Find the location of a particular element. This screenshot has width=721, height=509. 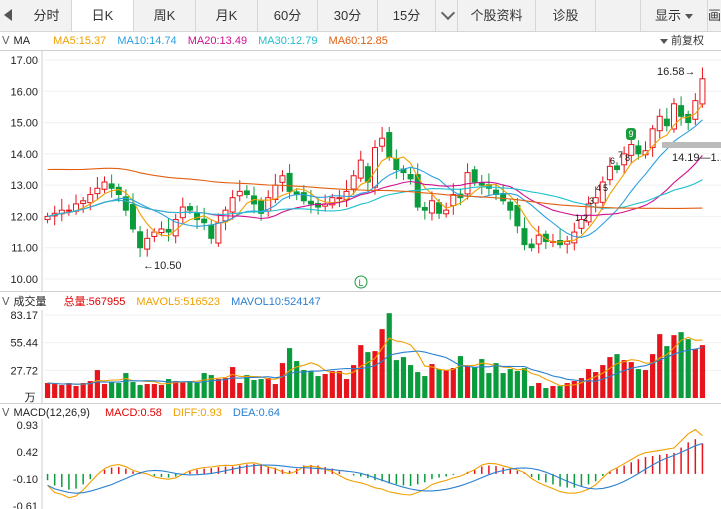

draw-tool-tab: 画 is located at coordinates (714, 15).